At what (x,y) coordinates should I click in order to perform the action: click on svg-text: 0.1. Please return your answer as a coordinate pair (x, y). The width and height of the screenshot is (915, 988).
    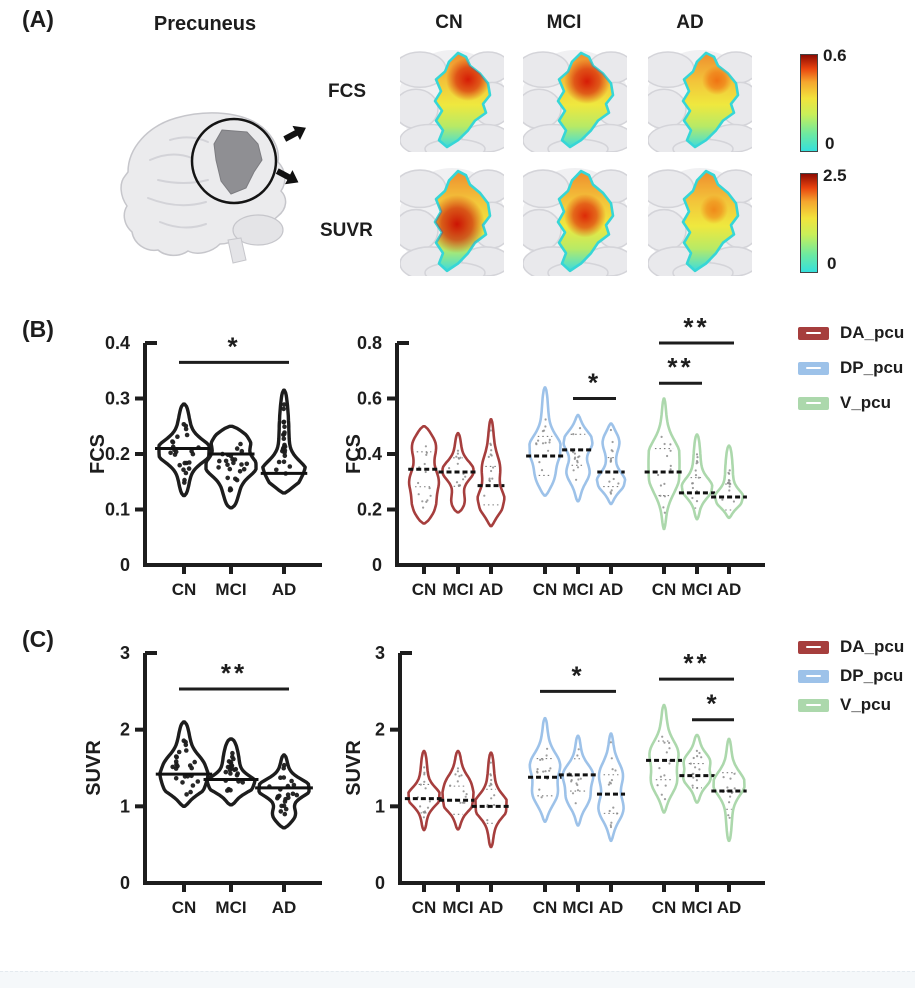
    Looking at the image, I should click on (117, 510).